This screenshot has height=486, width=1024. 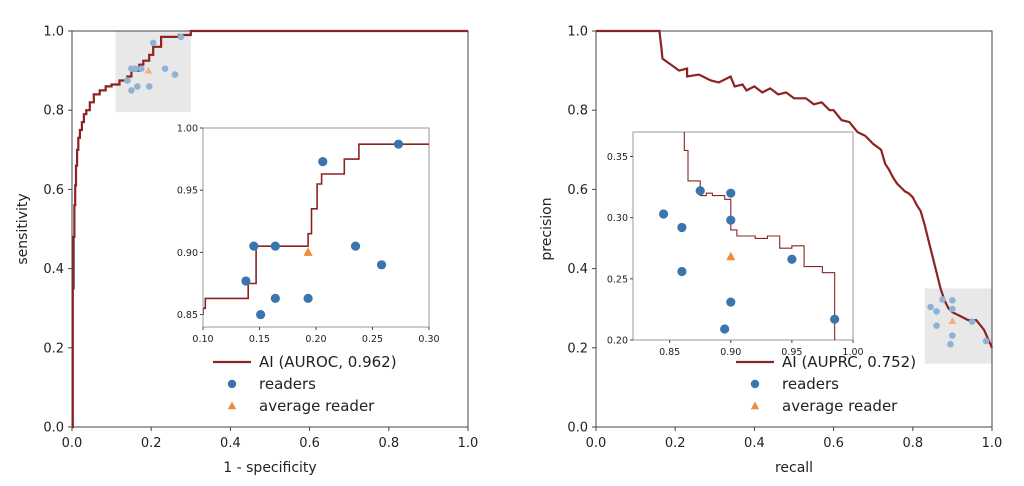 I want to click on legend: AI (AUROC, 0.962) readers average reader, so click(x=305, y=384).